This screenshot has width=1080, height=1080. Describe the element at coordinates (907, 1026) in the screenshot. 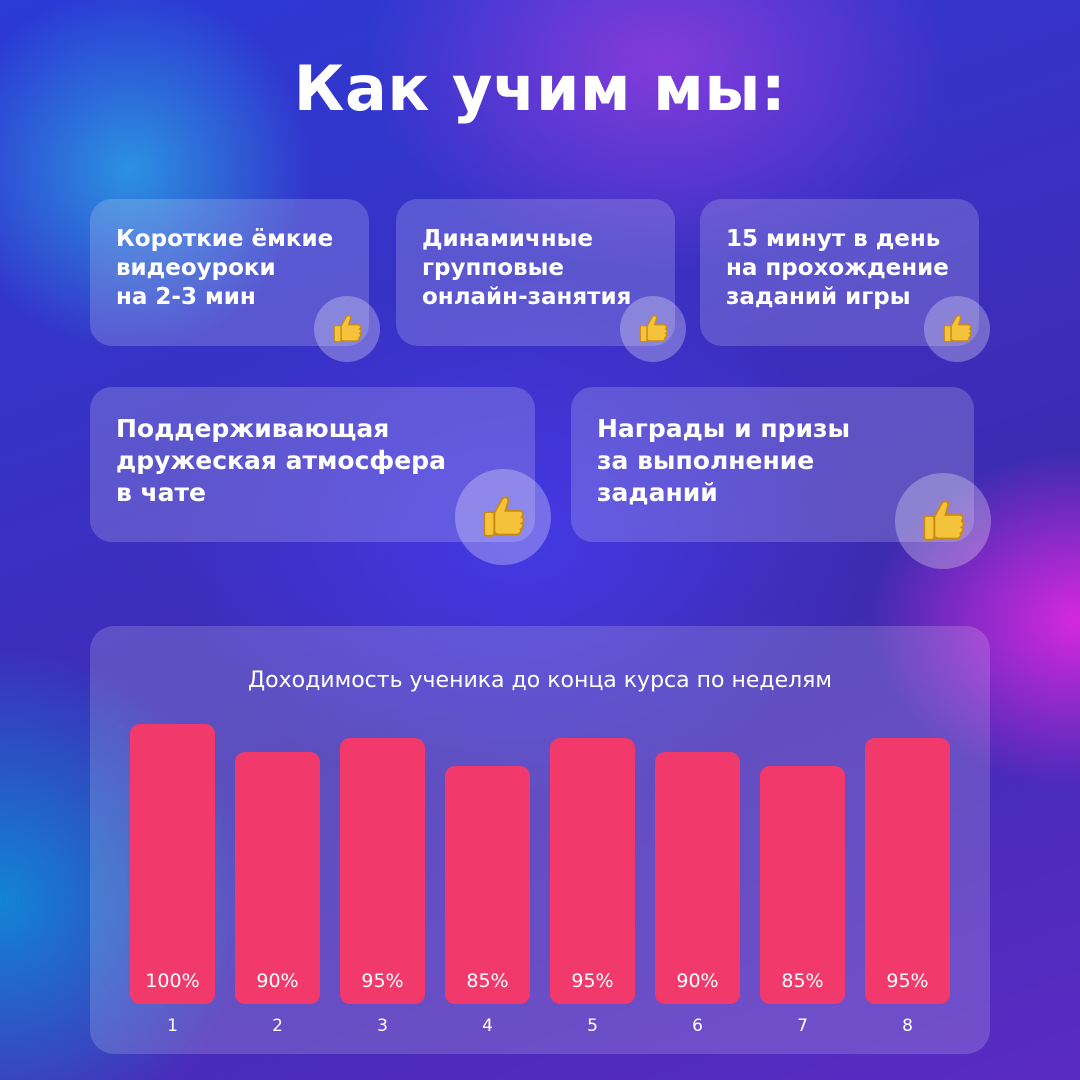

I see `x-tick-label: 8` at that location.